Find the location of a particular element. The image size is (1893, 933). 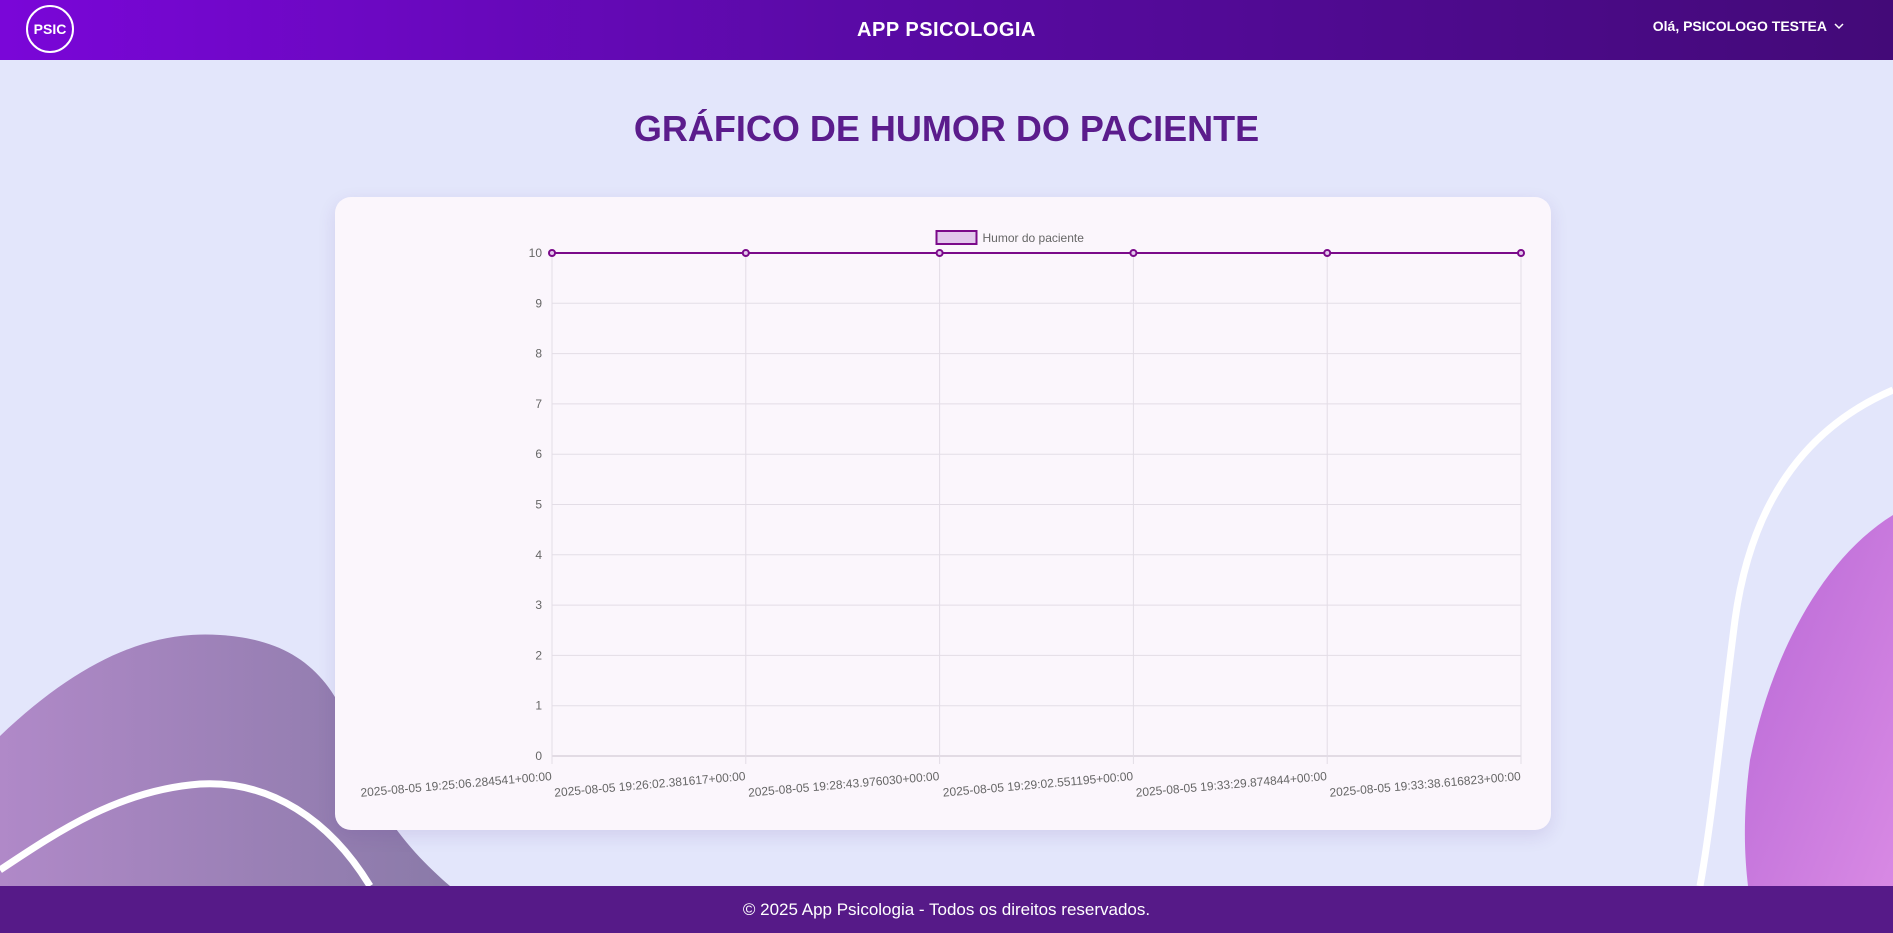

x-tick-label: 2025-08-05 19:29:02.551195+00:00 is located at coordinates (1038, 784).